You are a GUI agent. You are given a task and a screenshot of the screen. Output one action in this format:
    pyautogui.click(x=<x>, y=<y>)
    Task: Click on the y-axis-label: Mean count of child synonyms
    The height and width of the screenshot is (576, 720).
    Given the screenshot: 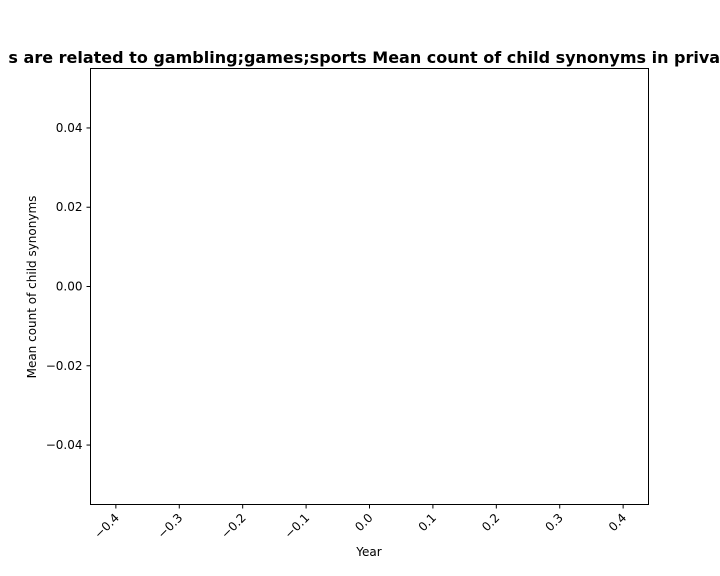 What is the action you would take?
    pyautogui.click(x=32, y=287)
    